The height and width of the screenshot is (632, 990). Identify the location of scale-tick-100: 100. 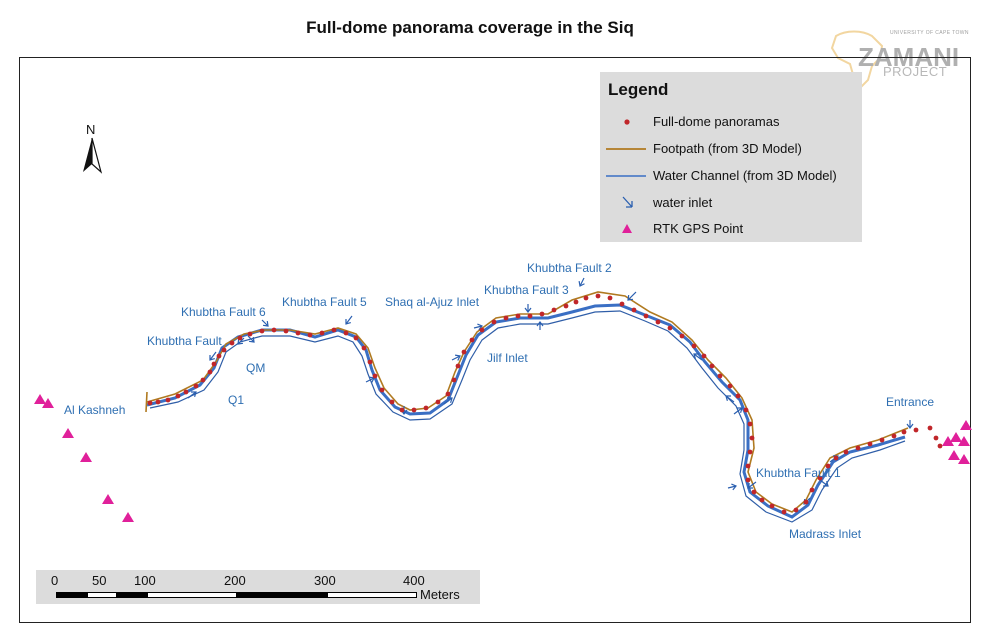
(145, 580).